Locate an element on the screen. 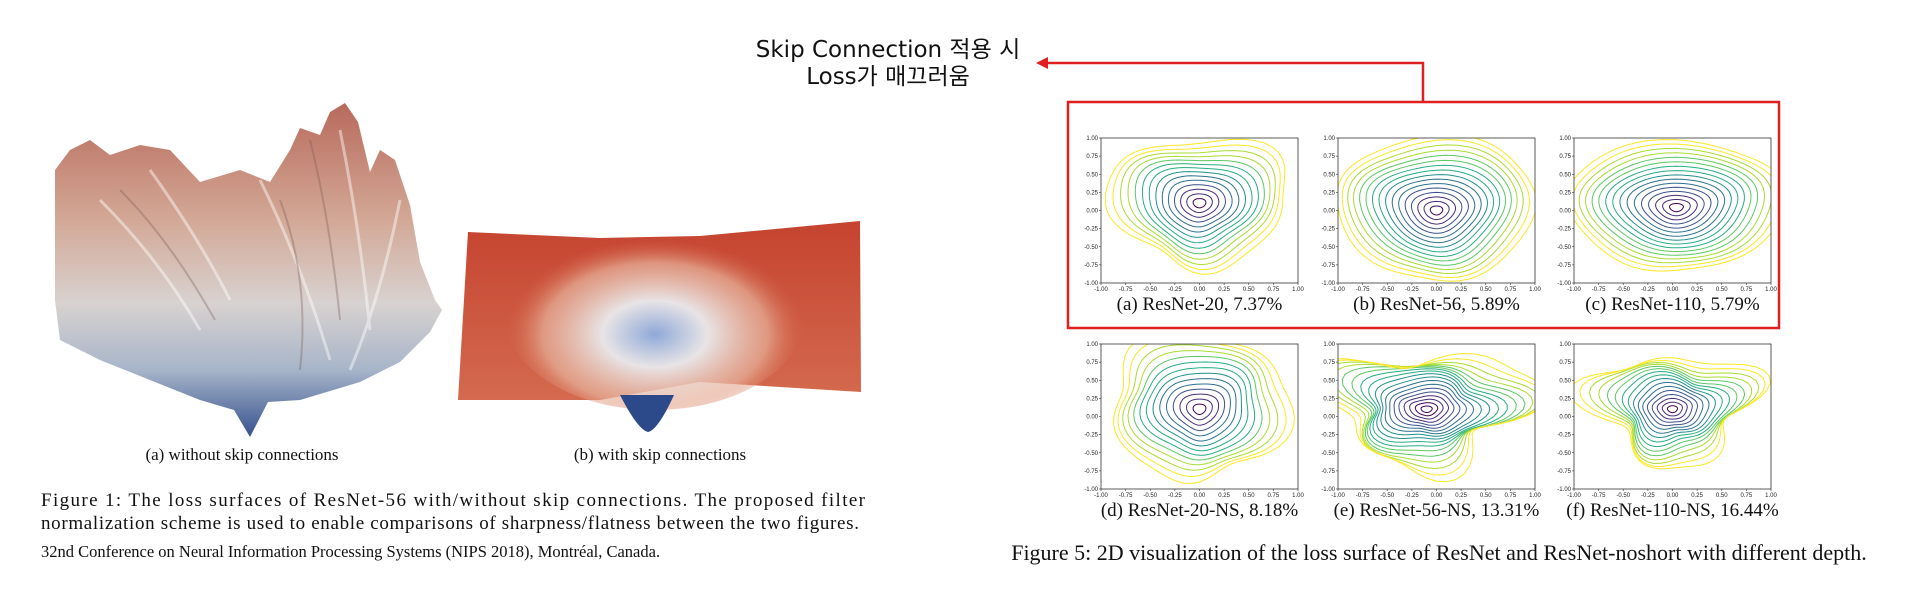 The width and height of the screenshot is (1928, 606). arrow-line is located at coordinates (1235, 81).